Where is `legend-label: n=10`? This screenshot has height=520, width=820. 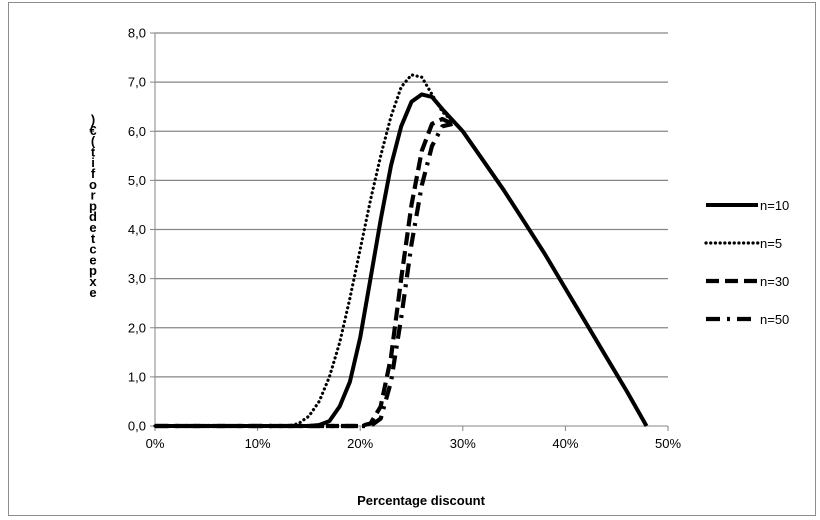 legend-label: n=10 is located at coordinates (774, 205).